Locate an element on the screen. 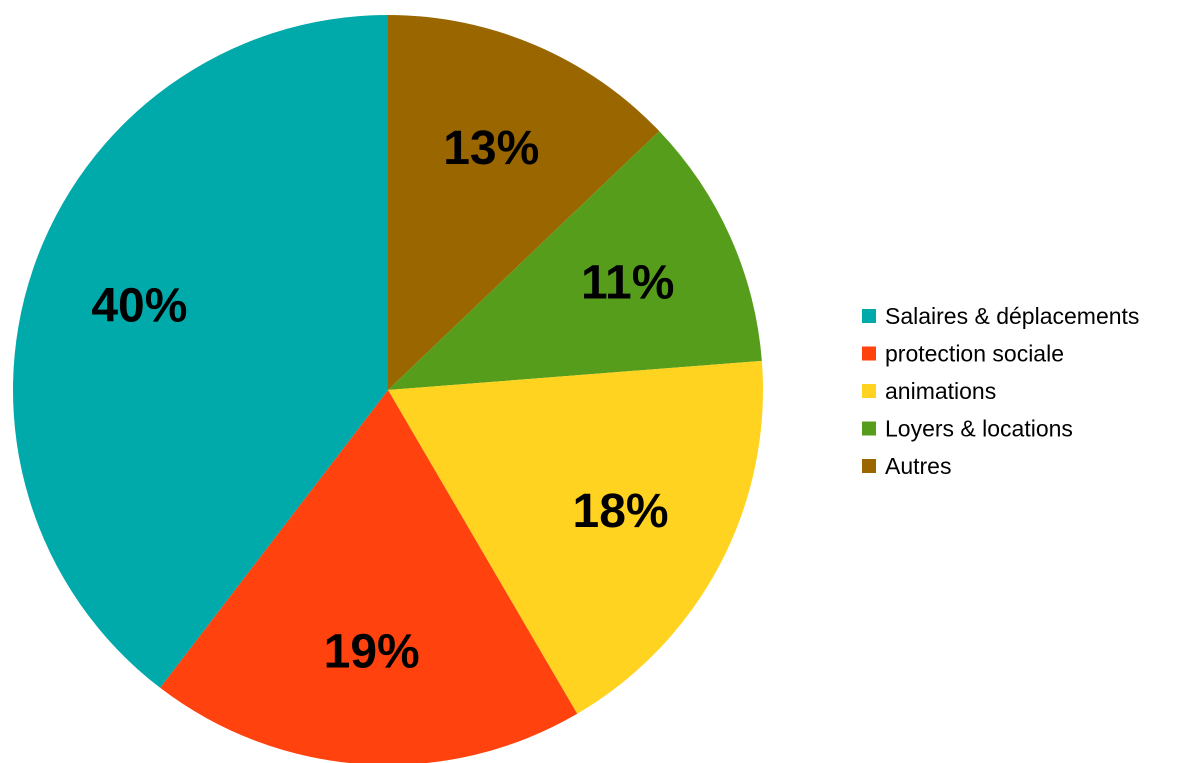  legend-label: animations is located at coordinates (940, 391).